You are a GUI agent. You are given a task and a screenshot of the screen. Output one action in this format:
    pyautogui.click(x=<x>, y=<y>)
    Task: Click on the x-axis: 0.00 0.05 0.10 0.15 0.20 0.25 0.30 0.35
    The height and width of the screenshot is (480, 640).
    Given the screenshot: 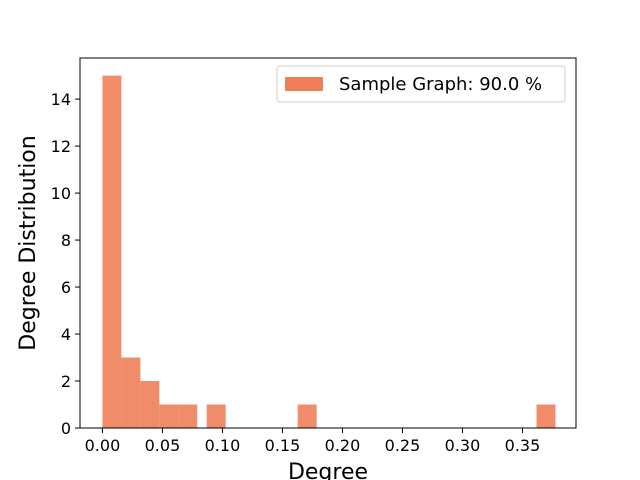 What is the action you would take?
    pyautogui.click(x=313, y=441)
    